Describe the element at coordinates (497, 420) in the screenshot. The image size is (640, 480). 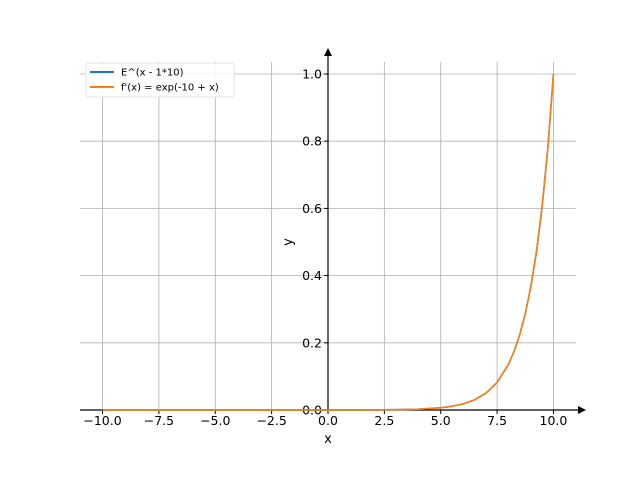
I see `x-tick-label: 7.5` at that location.